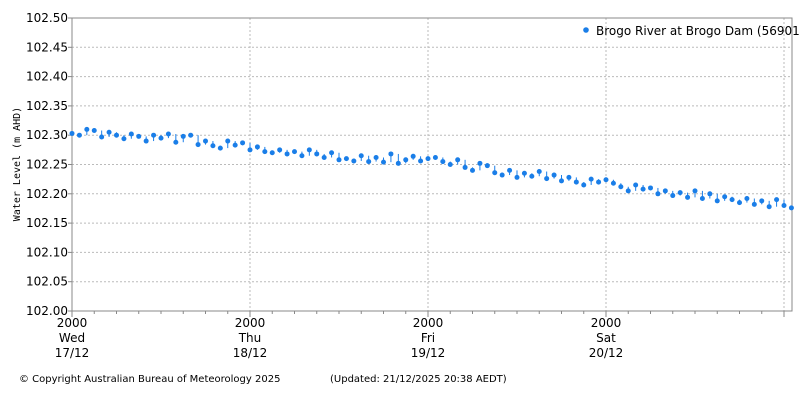  What do you see at coordinates (606, 353) in the screenshot?
I see `x-tick-date: 20/12` at bounding box center [606, 353].